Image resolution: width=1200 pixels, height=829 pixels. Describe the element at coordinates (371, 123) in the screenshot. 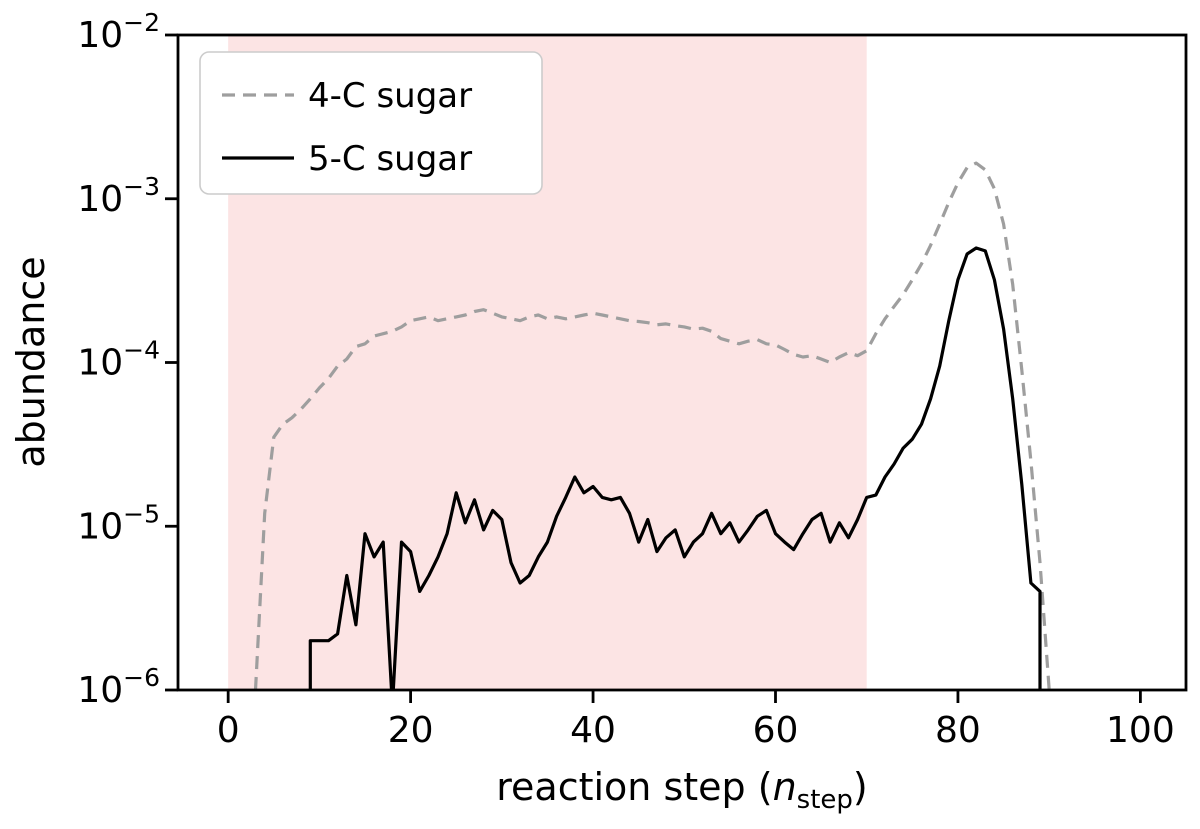

I see `legend: 4-C sugar 5-C sugar` at that location.